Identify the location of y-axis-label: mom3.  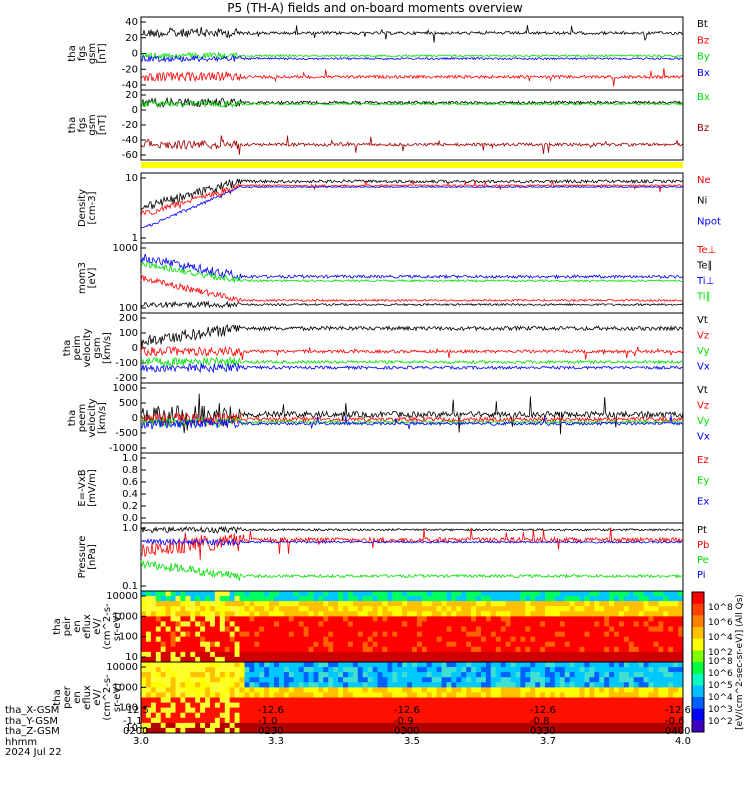
(82, 278).